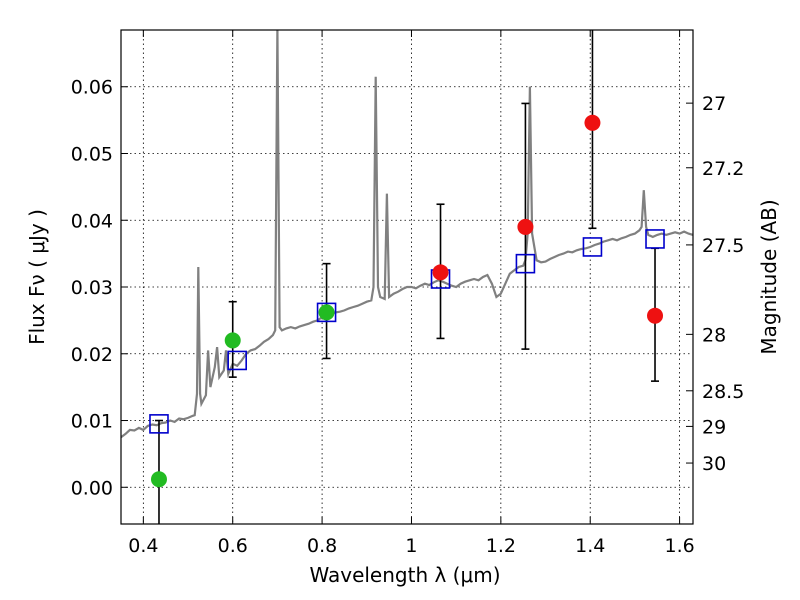  Describe the element at coordinates (233, 546) in the screenshot. I see `x-tick-label: 0.6` at that location.